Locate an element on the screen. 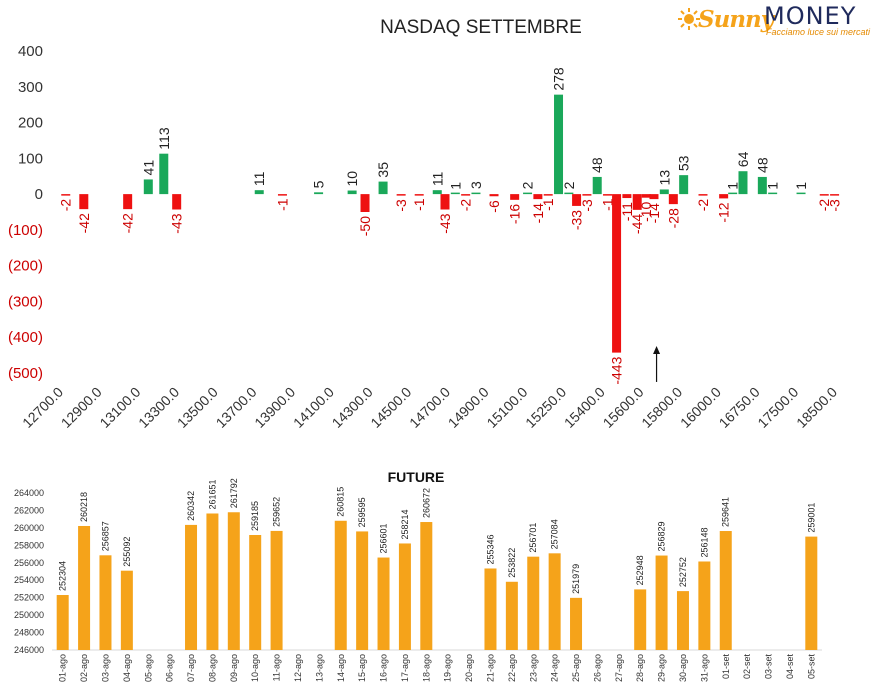 The width and height of the screenshot is (885, 695). future-x-tick-label: 04-ago is located at coordinates (127, 668).